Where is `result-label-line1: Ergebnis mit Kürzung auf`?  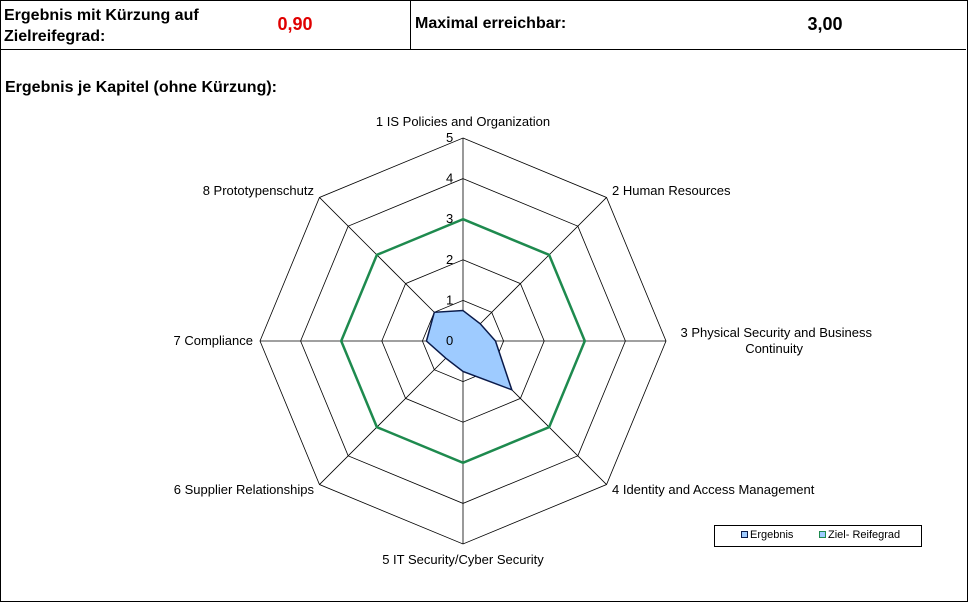
result-label-line1: Ergebnis mit Kürzung auf is located at coordinates (101, 15).